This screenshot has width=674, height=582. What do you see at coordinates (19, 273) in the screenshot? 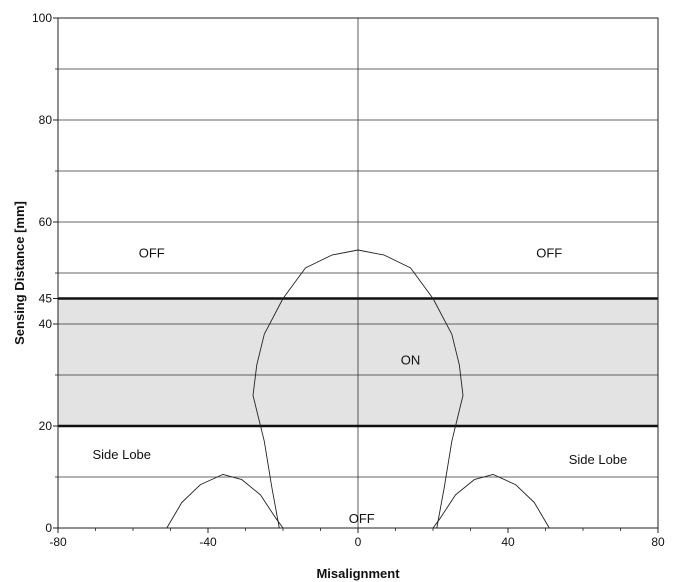
I see `y-axis-title: Sensing Distance [mm]` at bounding box center [19, 273].